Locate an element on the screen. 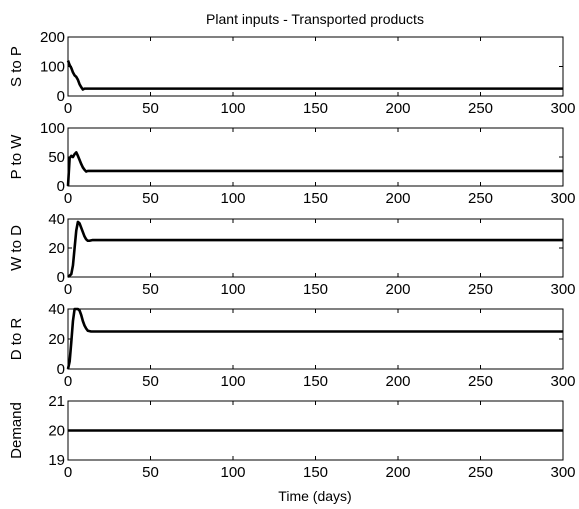 This screenshot has width=579, height=509. y-axis-label: D to R is located at coordinates (16, 339).